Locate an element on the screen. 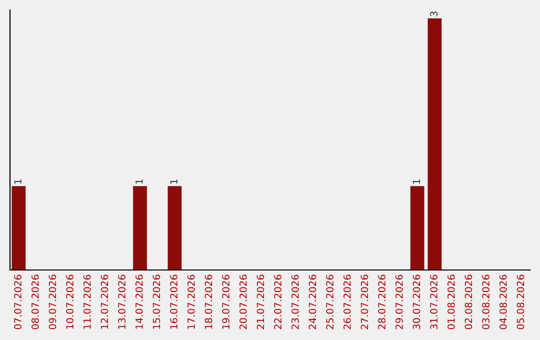 The image size is (540, 340). x-tick-label: 23.07.2026 is located at coordinates (295, 302).